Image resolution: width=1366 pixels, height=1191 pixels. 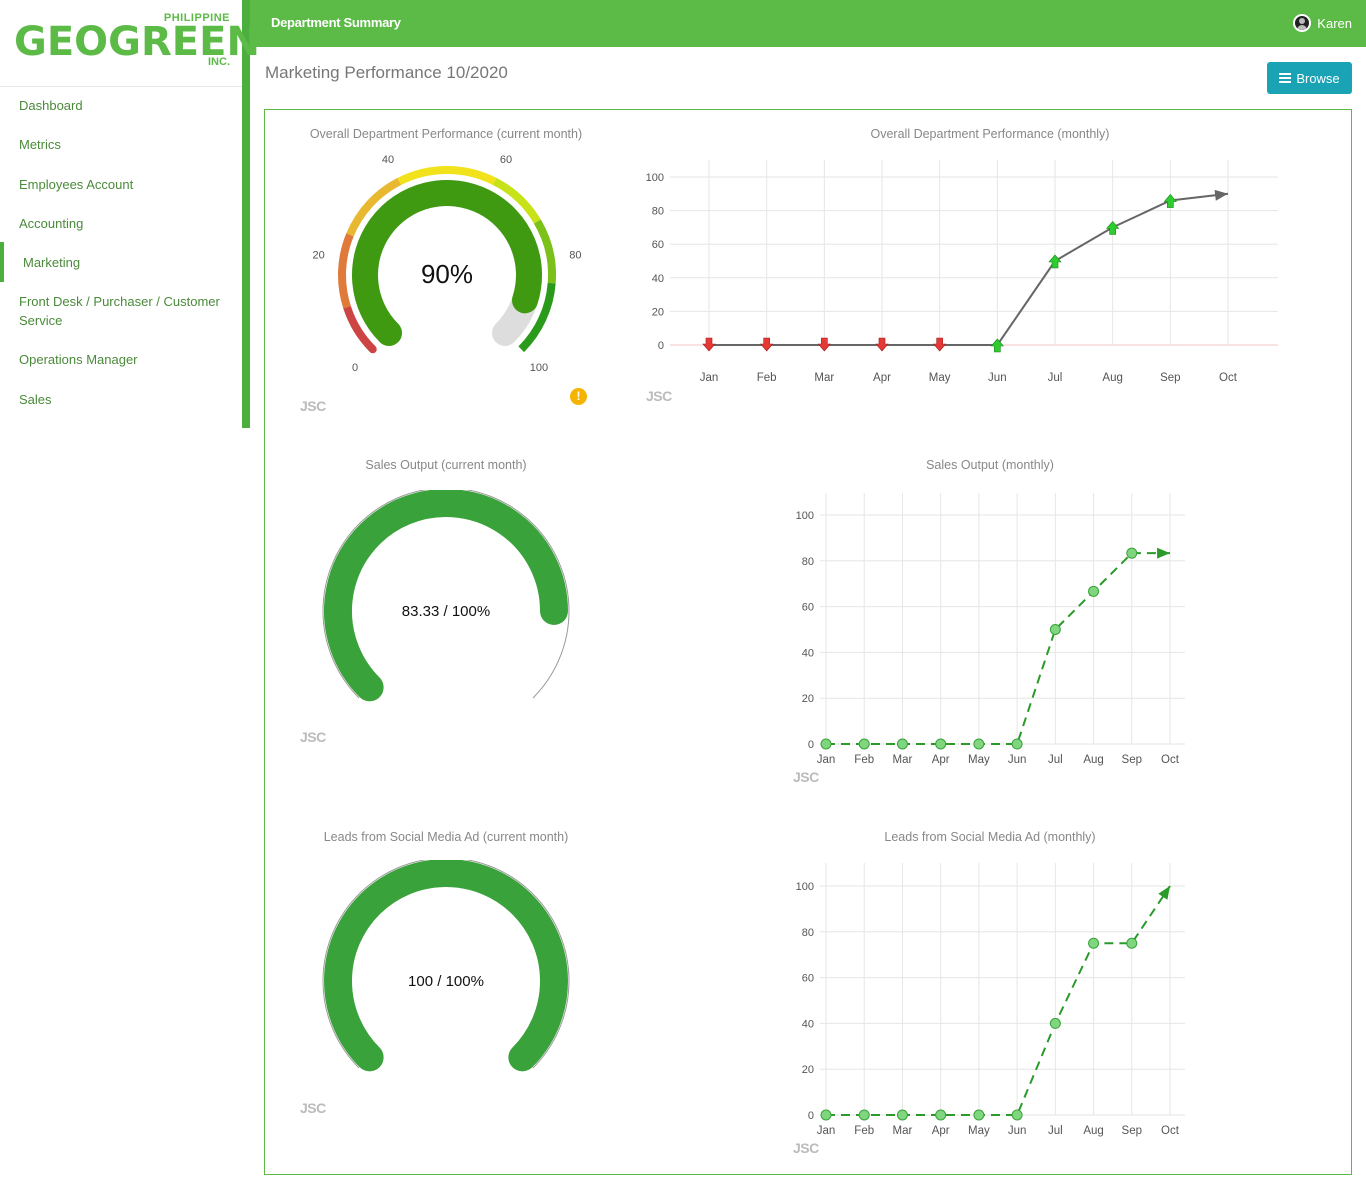 I want to click on user-menu: Karen, so click(x=1322, y=23).